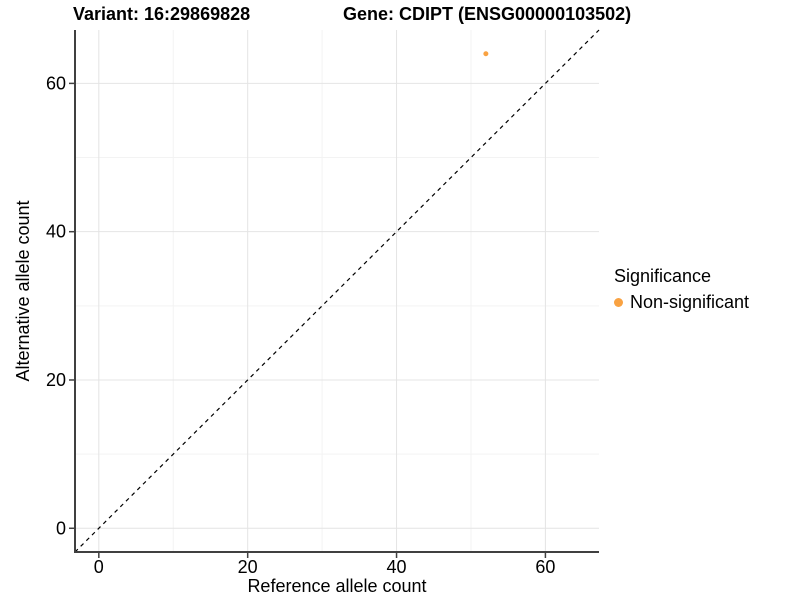  Describe the element at coordinates (162, 14) in the screenshot. I see `plot-title-variant: Variant: 16:29869828` at that location.